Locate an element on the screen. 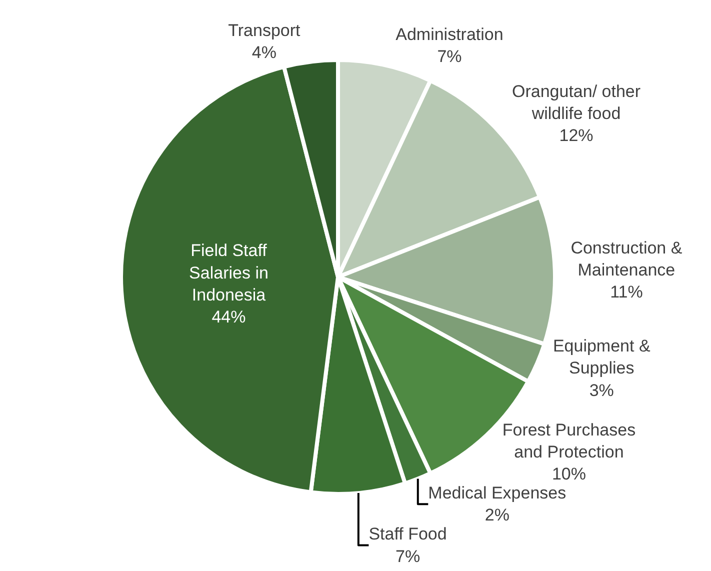 The width and height of the screenshot is (711, 571). slice-label: Field Staff Salaries in Indonesia is located at coordinates (228, 272).